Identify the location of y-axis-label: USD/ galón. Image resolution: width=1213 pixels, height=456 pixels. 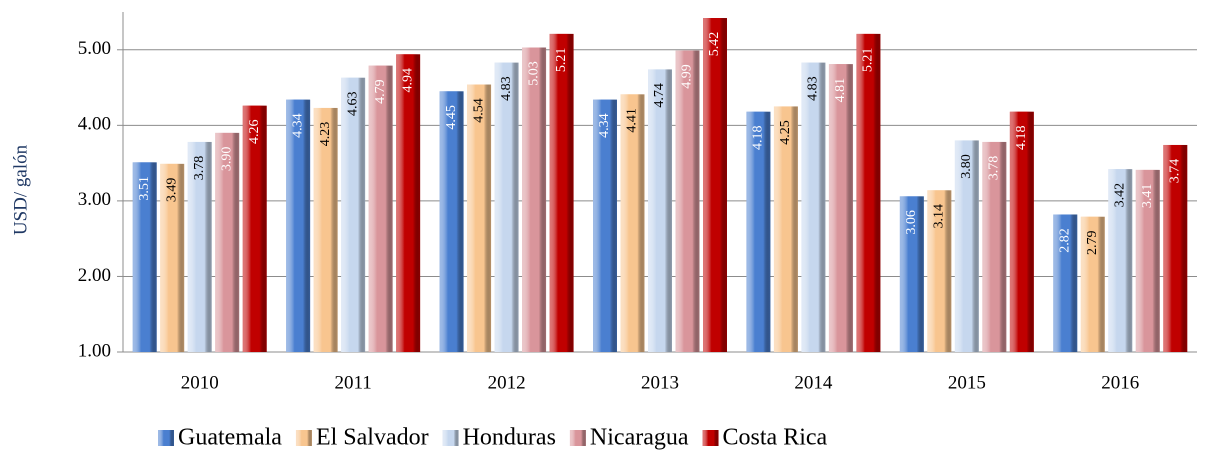
(20, 189).